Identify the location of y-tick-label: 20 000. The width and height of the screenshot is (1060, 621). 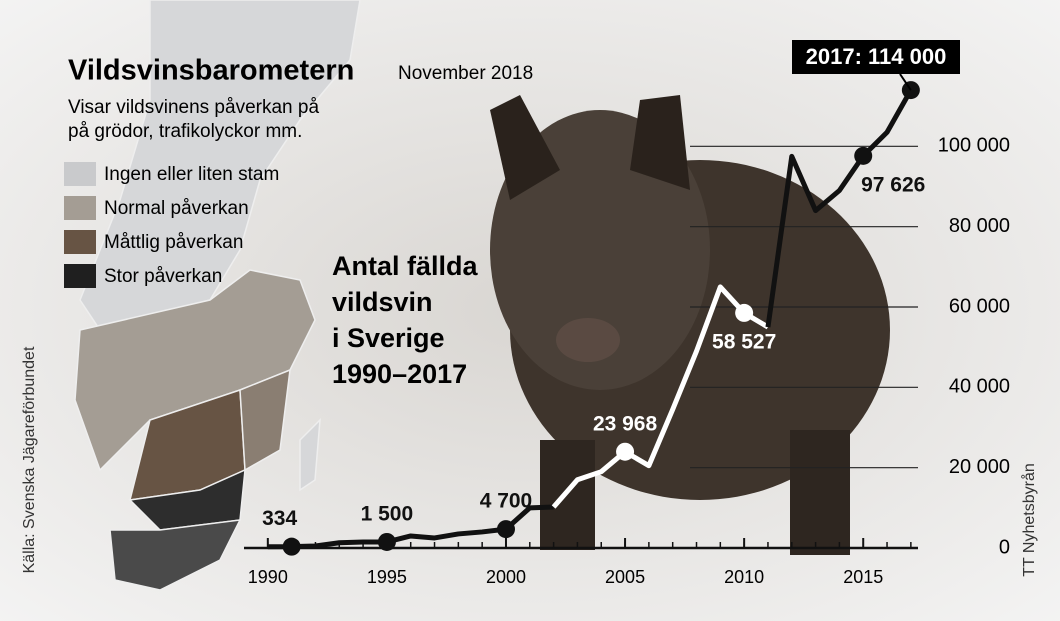
(979, 467).